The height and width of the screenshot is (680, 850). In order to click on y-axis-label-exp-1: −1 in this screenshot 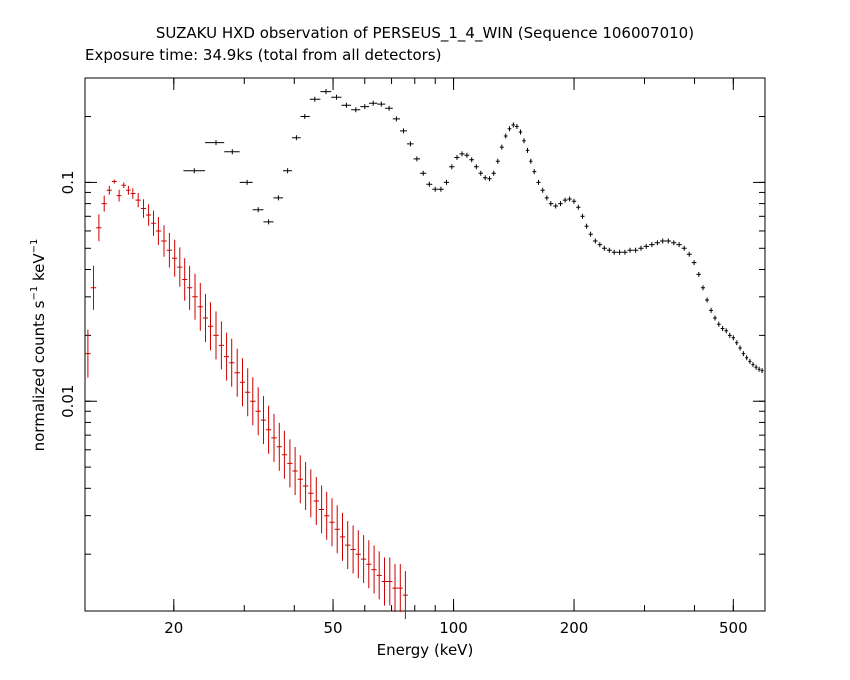, I will do `click(34, 293)`.